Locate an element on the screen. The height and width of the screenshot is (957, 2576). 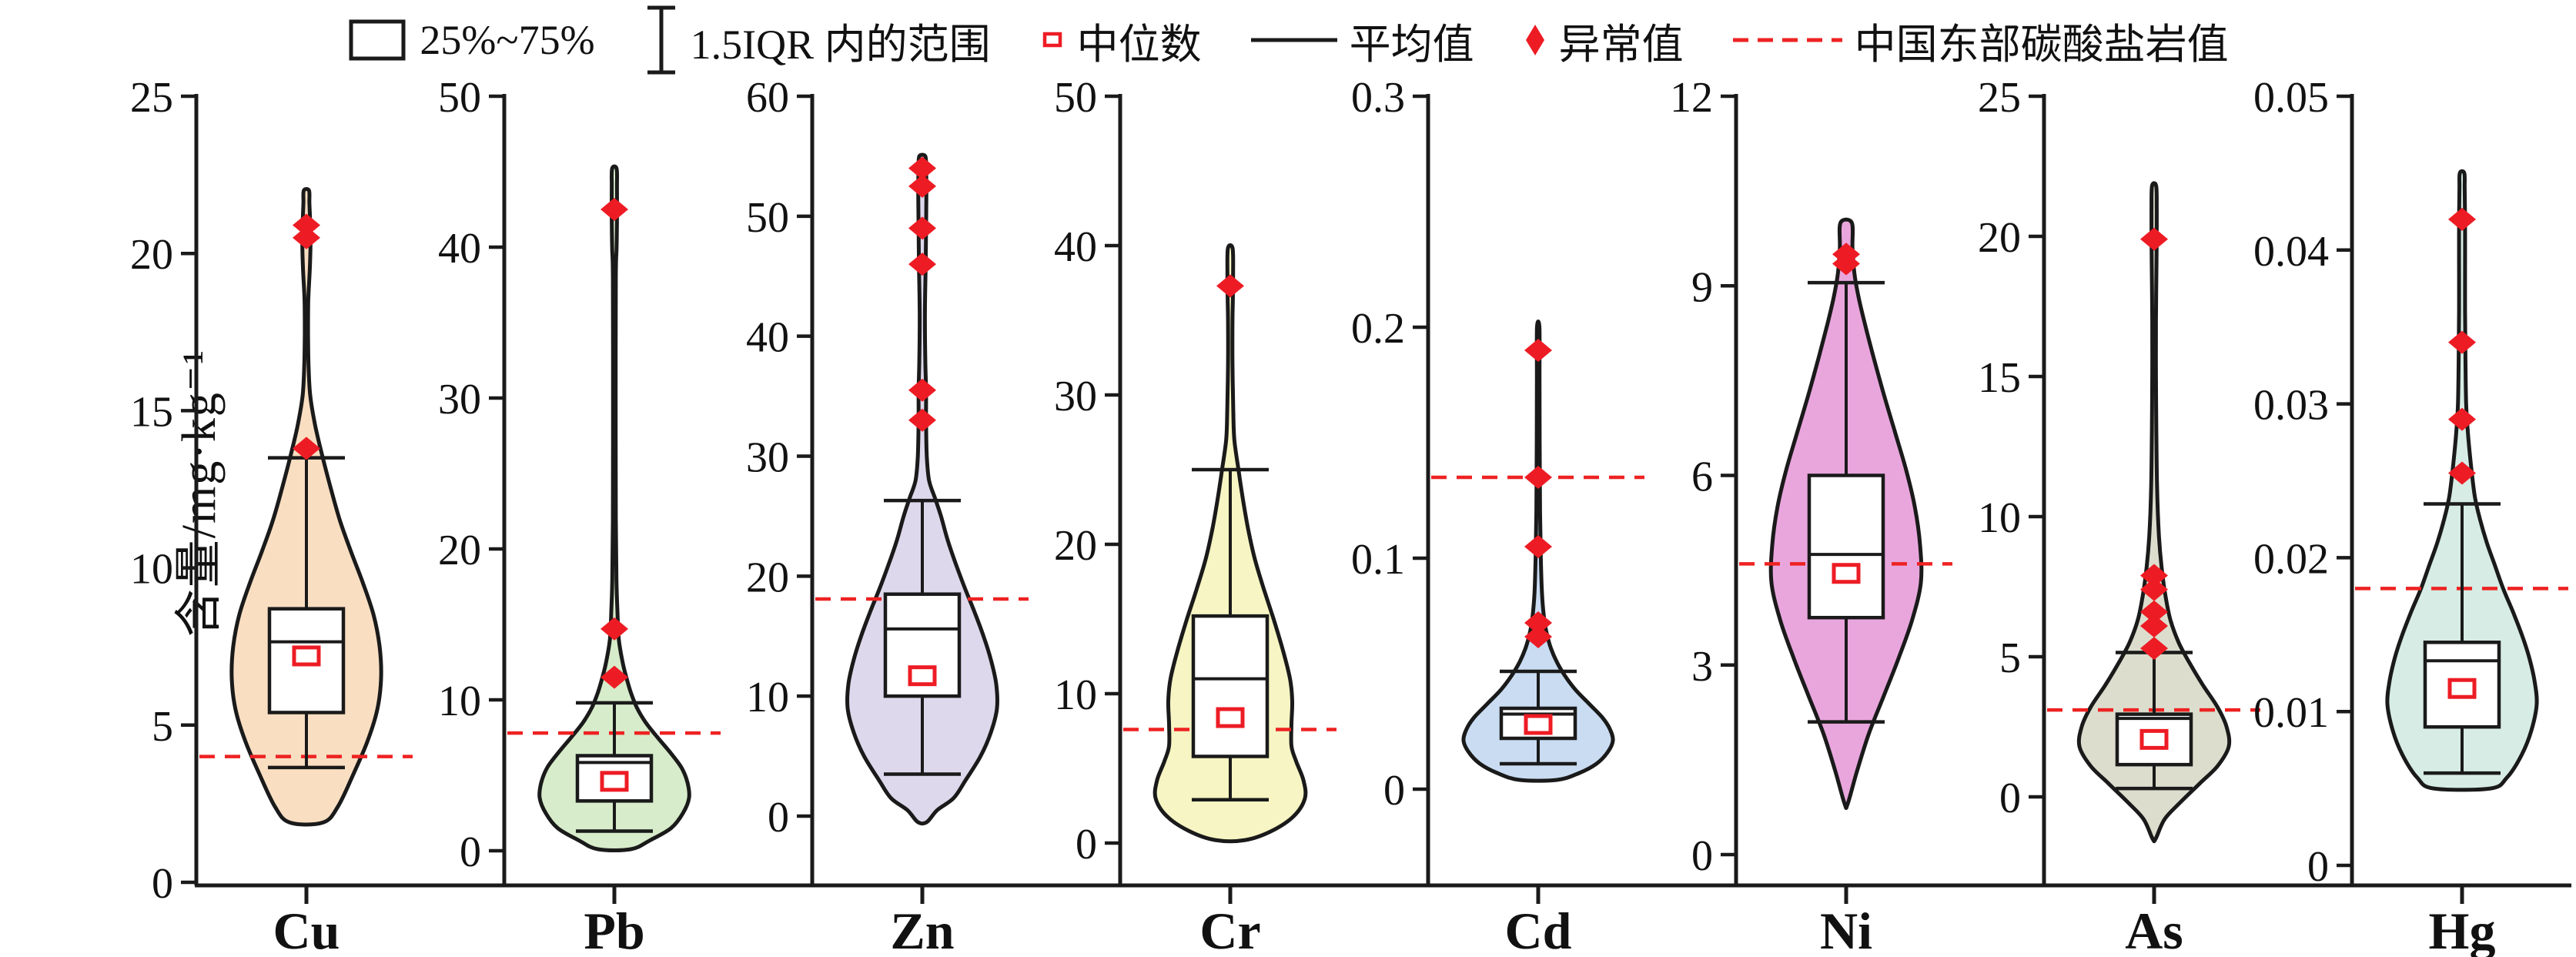
tick-label: 0.04 is located at coordinates (2291, 252).